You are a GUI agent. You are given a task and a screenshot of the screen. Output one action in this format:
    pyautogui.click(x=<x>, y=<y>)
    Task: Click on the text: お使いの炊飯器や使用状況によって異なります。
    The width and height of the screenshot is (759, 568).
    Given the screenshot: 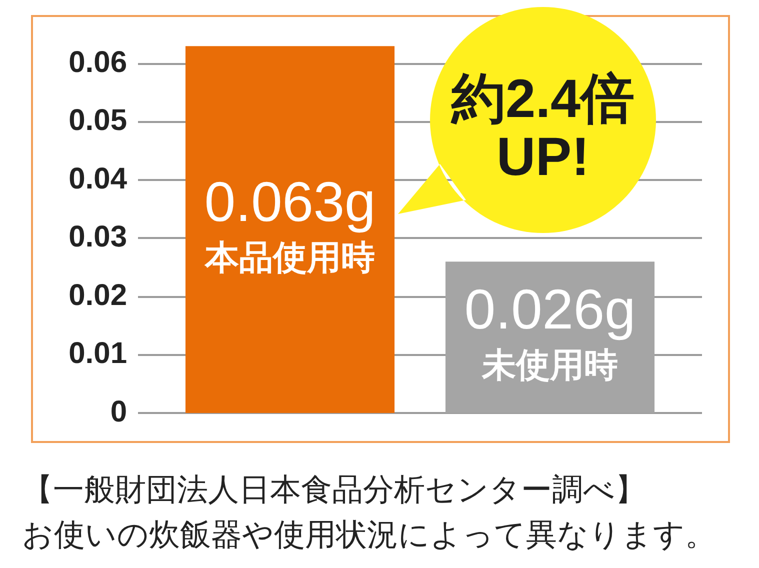 What is the action you would take?
    pyautogui.click(x=369, y=535)
    